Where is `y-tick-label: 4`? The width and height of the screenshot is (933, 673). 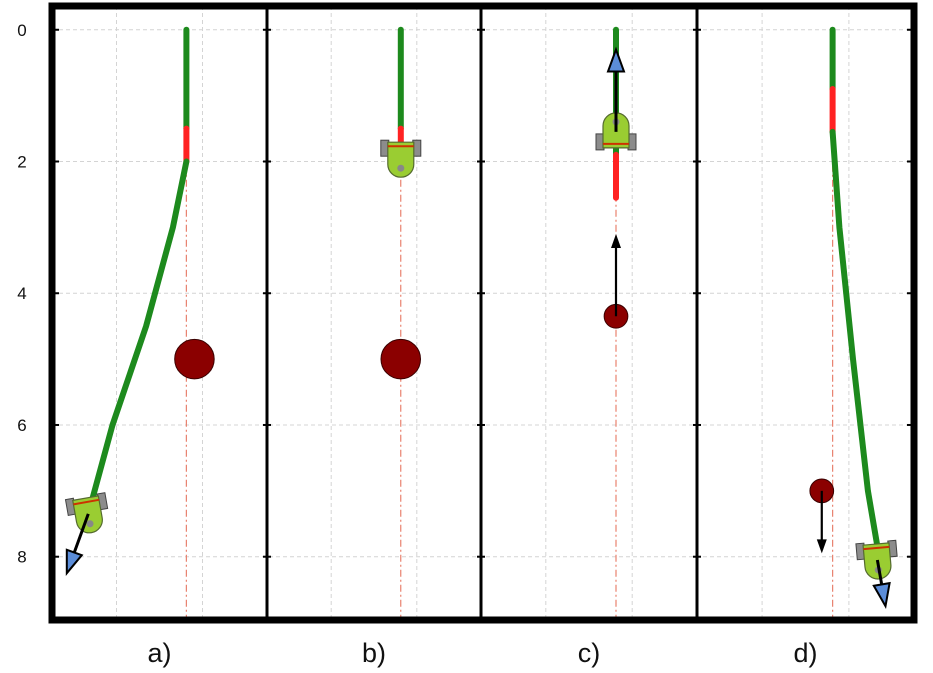
y-tick-label: 4 is located at coordinates (21, 293).